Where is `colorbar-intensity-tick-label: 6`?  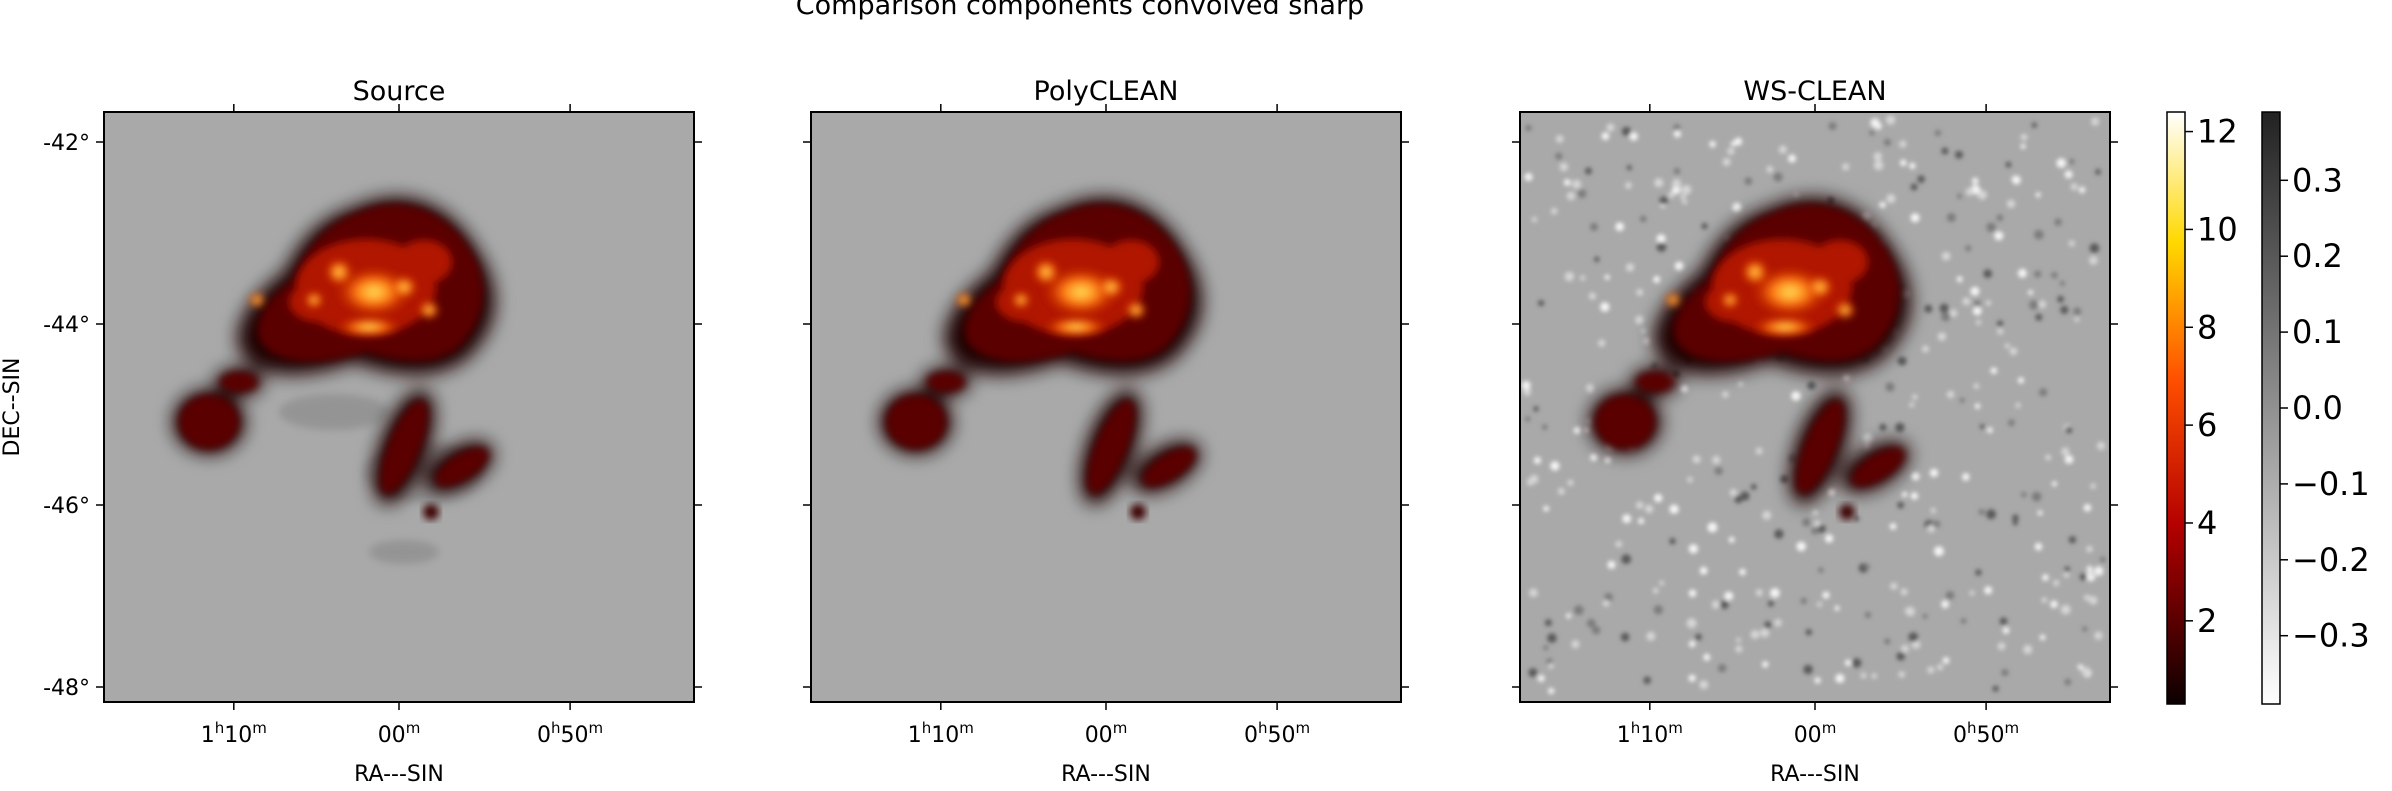
colorbar-intensity-tick-label: 6 is located at coordinates (2207, 425).